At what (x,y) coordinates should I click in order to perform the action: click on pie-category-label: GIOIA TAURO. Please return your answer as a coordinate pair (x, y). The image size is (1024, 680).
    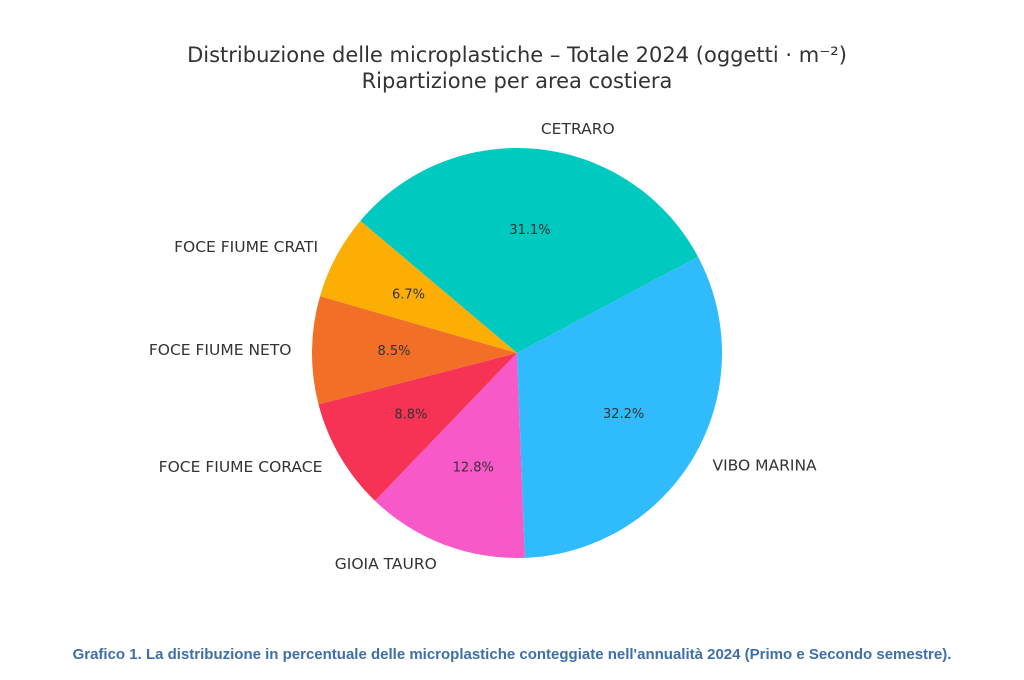
    Looking at the image, I should click on (386, 564).